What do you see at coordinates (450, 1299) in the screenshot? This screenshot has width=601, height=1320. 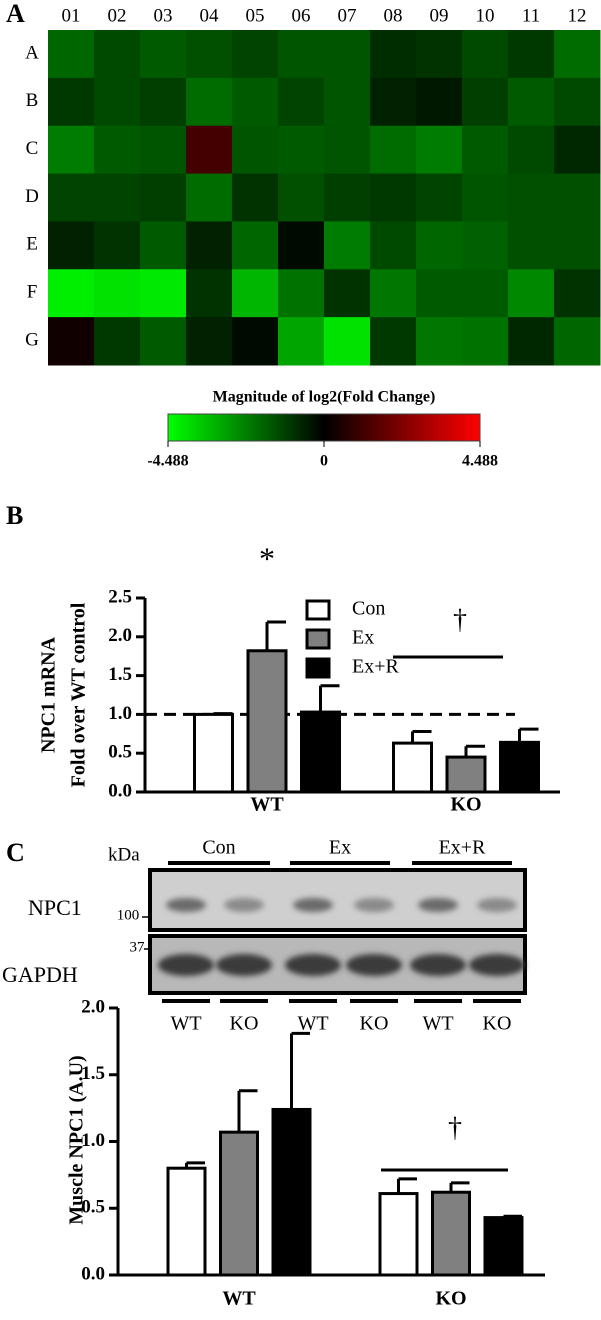 I see `x-tick-label: KO` at bounding box center [450, 1299].